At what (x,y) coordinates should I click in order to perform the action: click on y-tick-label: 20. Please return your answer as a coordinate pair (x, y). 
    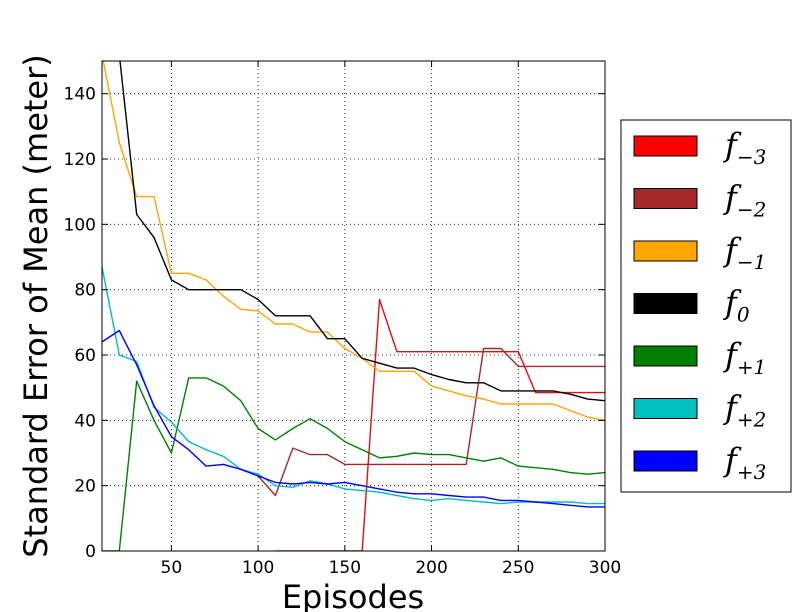
    Looking at the image, I should click on (85, 487).